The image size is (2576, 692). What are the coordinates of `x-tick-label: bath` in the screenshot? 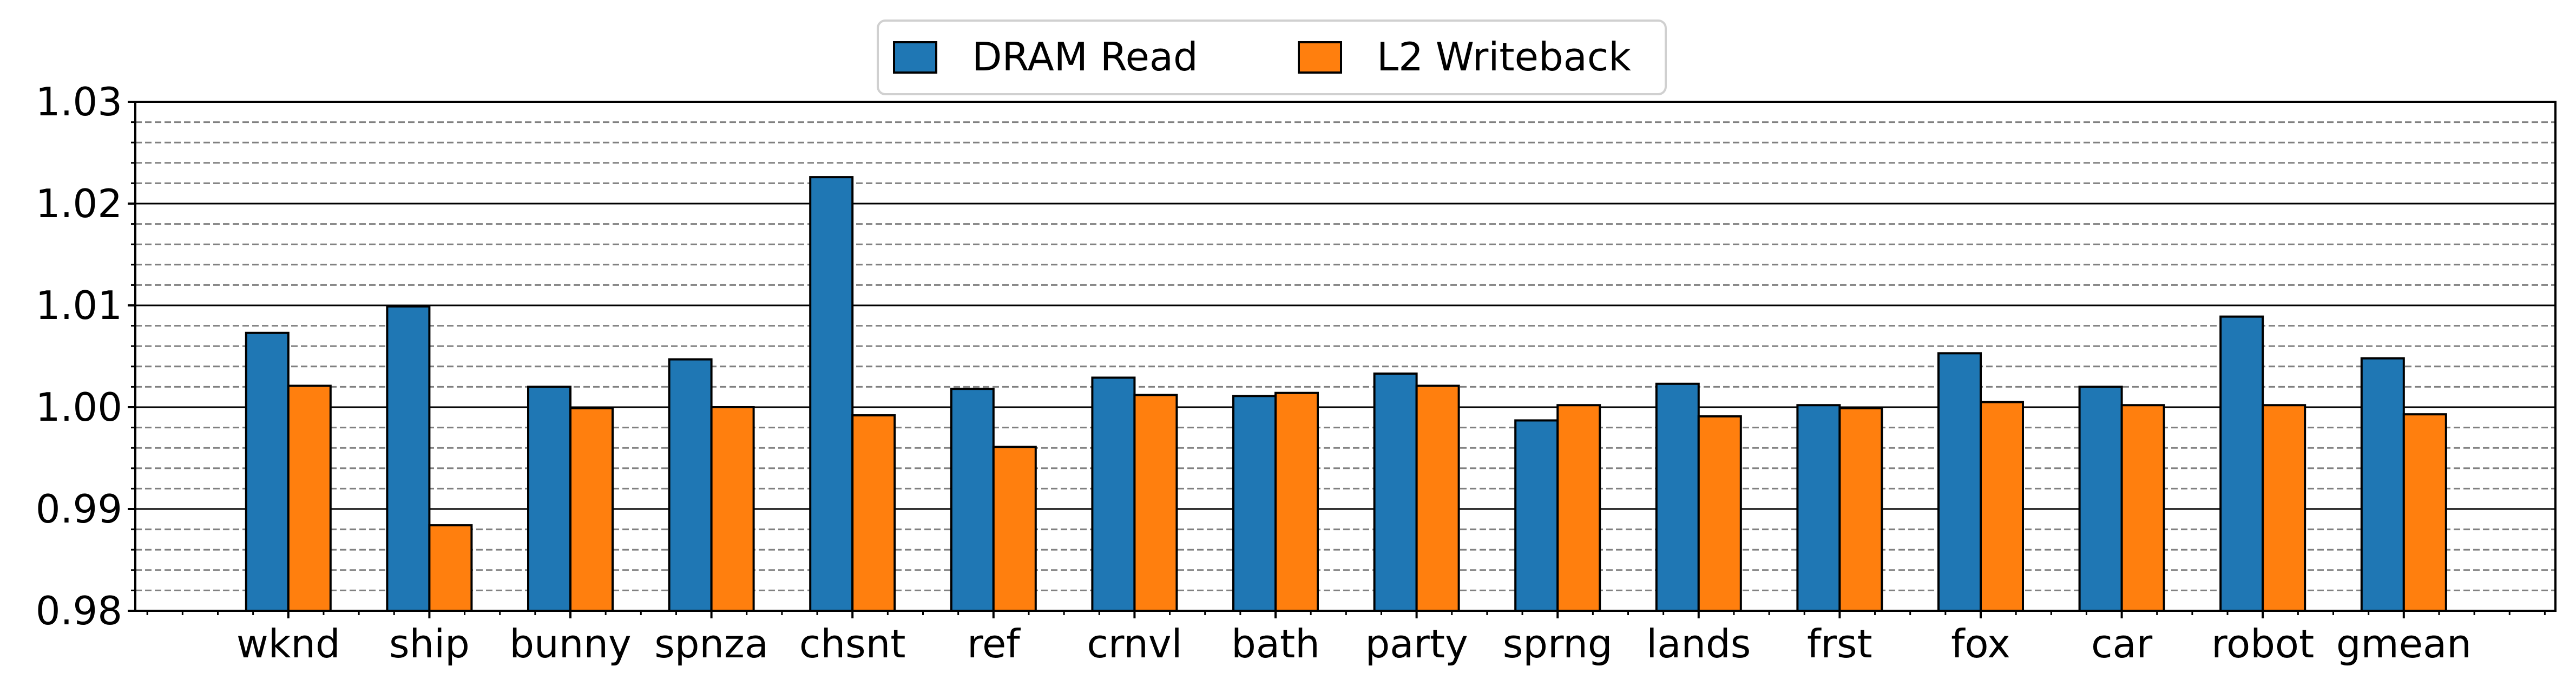 It's located at (1275, 644).